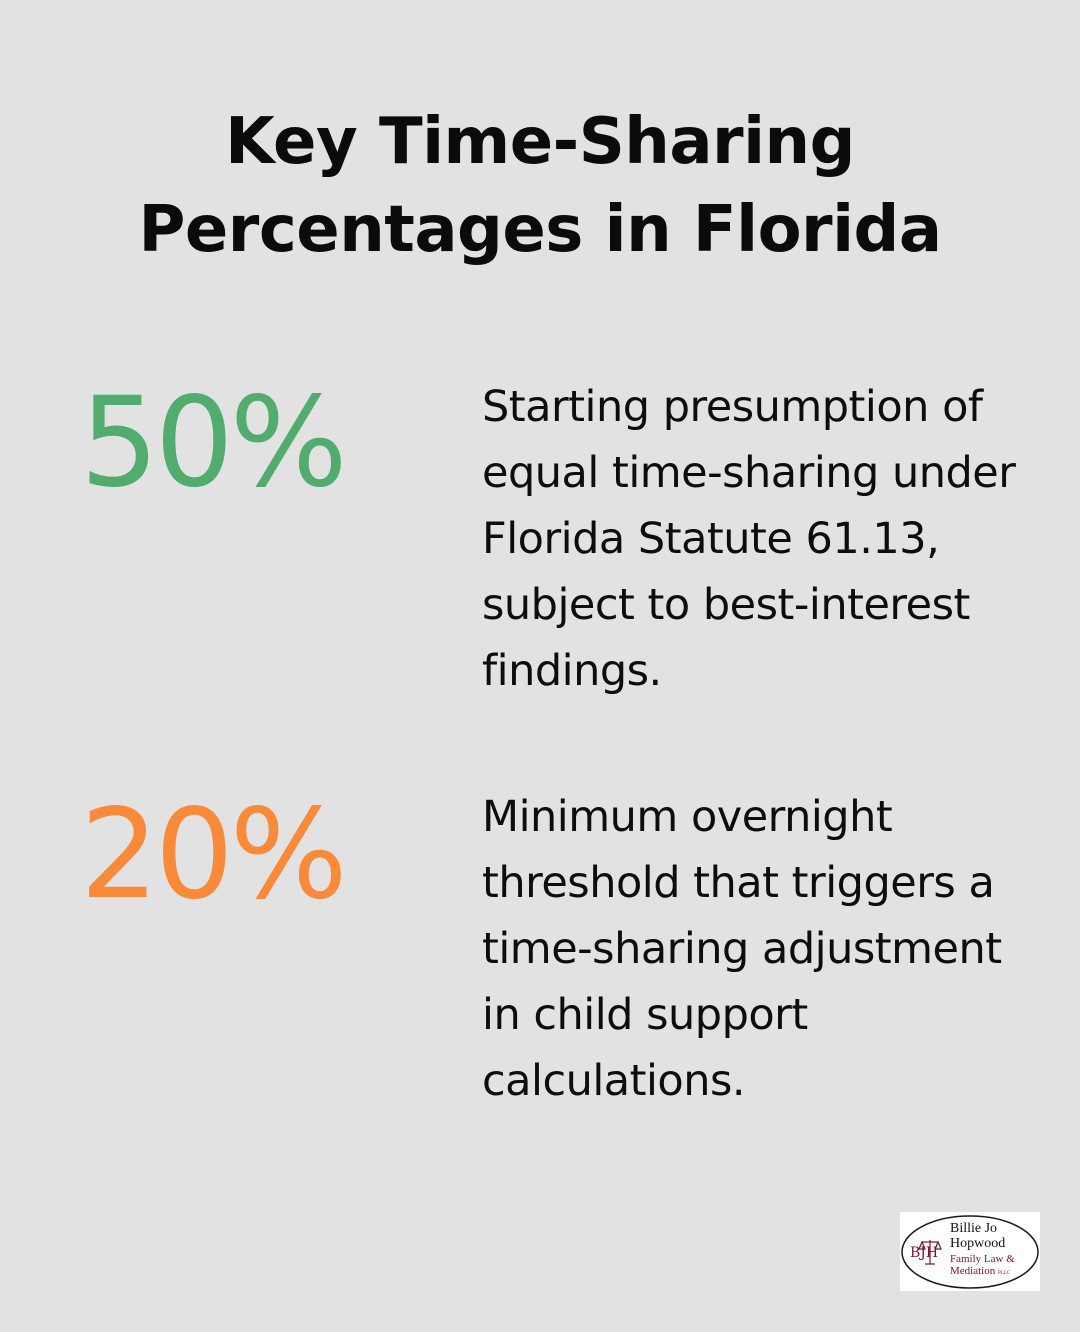 The height and width of the screenshot is (1332, 1080). I want to click on logo-tagline-line-2: Mediation, so click(973, 1271).